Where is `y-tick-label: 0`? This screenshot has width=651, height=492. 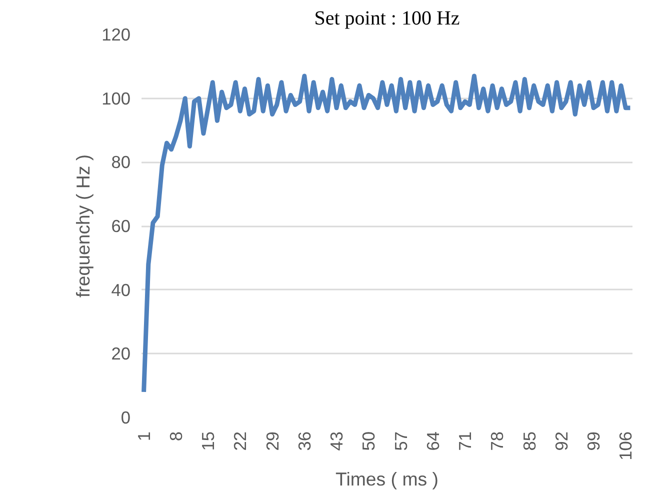
y-tick-label: 0 is located at coordinates (125, 418).